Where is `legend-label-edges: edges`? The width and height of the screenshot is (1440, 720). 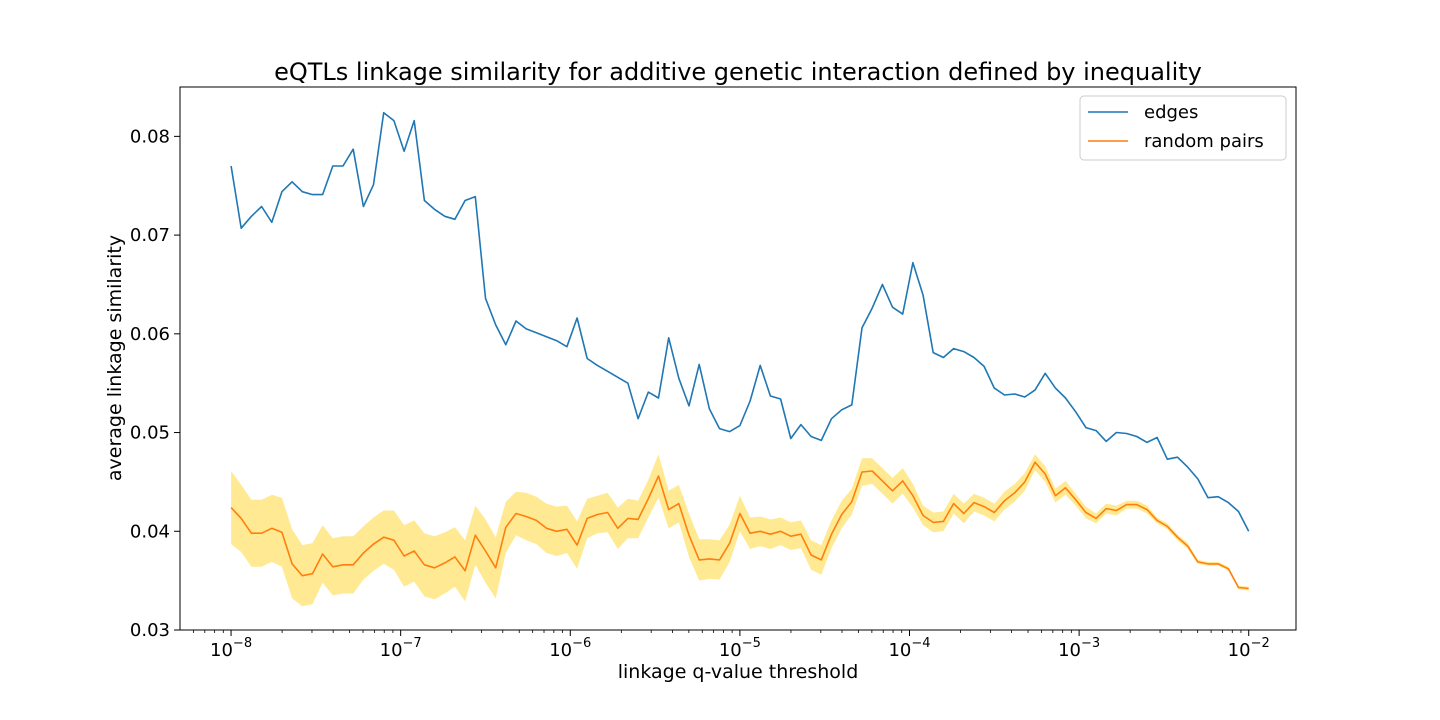
legend-label-edges: edges is located at coordinates (1171, 112).